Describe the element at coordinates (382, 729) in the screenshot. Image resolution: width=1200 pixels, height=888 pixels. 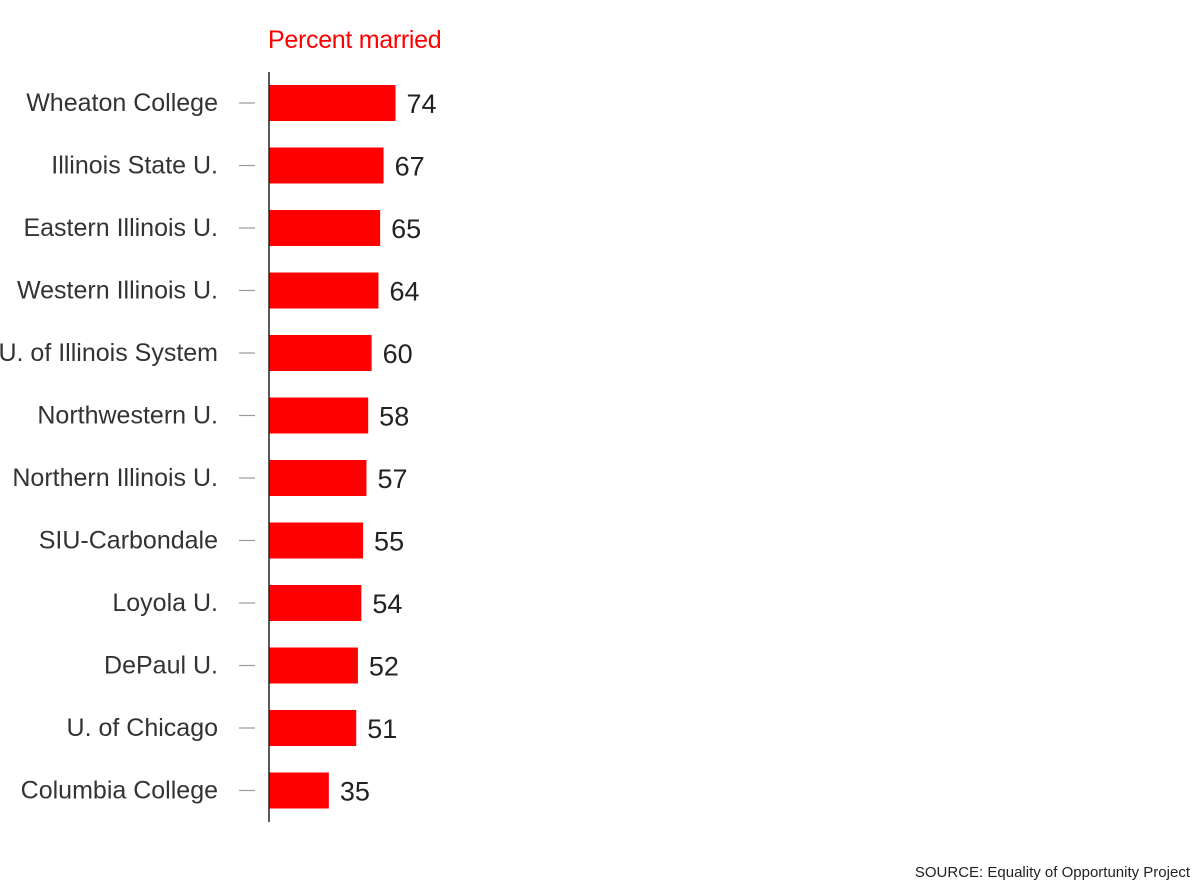
I see `value-label: 51` at that location.